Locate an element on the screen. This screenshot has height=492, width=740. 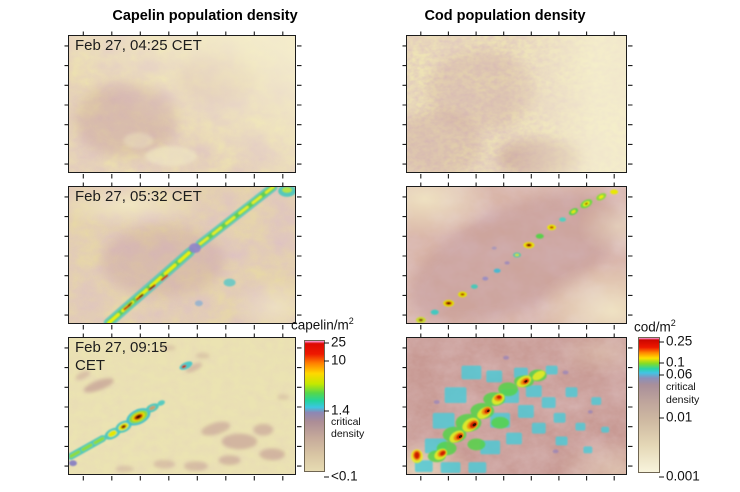
colorbar-cod-tick-critical: 0.06 is located at coordinates (675, 374).